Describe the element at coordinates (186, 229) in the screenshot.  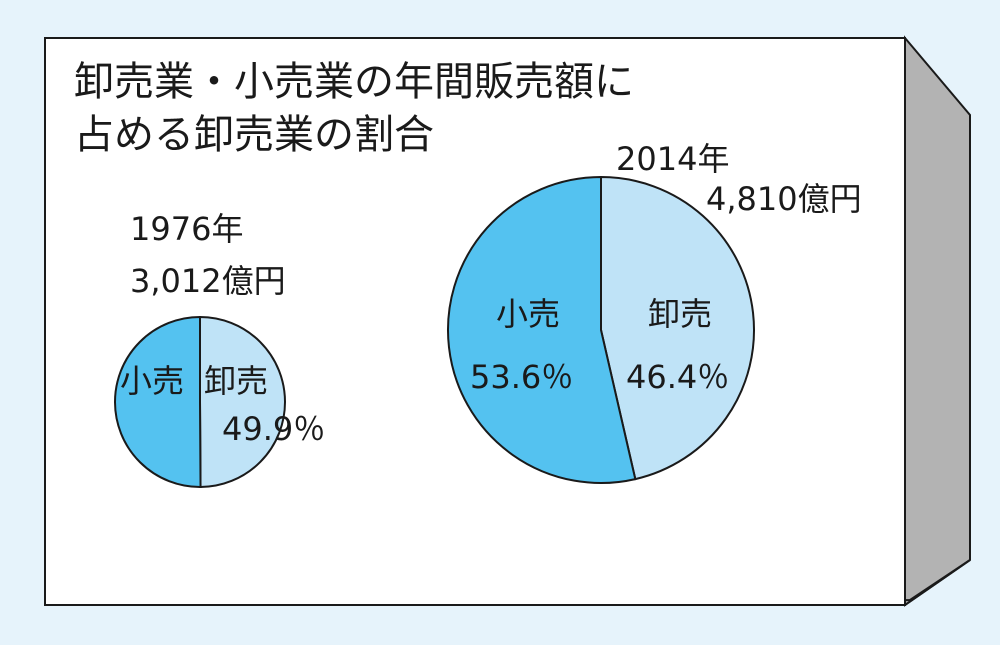
I see `pie-1976-year-label: 1976年` at that location.